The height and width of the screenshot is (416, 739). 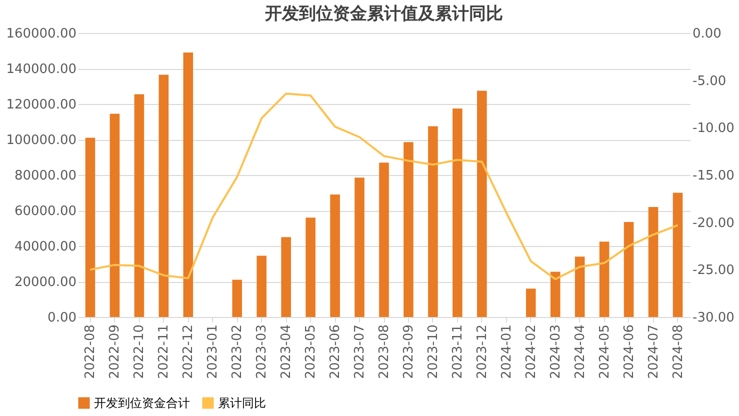 I want to click on y-tick-label: 140000.00, so click(x=41, y=69).